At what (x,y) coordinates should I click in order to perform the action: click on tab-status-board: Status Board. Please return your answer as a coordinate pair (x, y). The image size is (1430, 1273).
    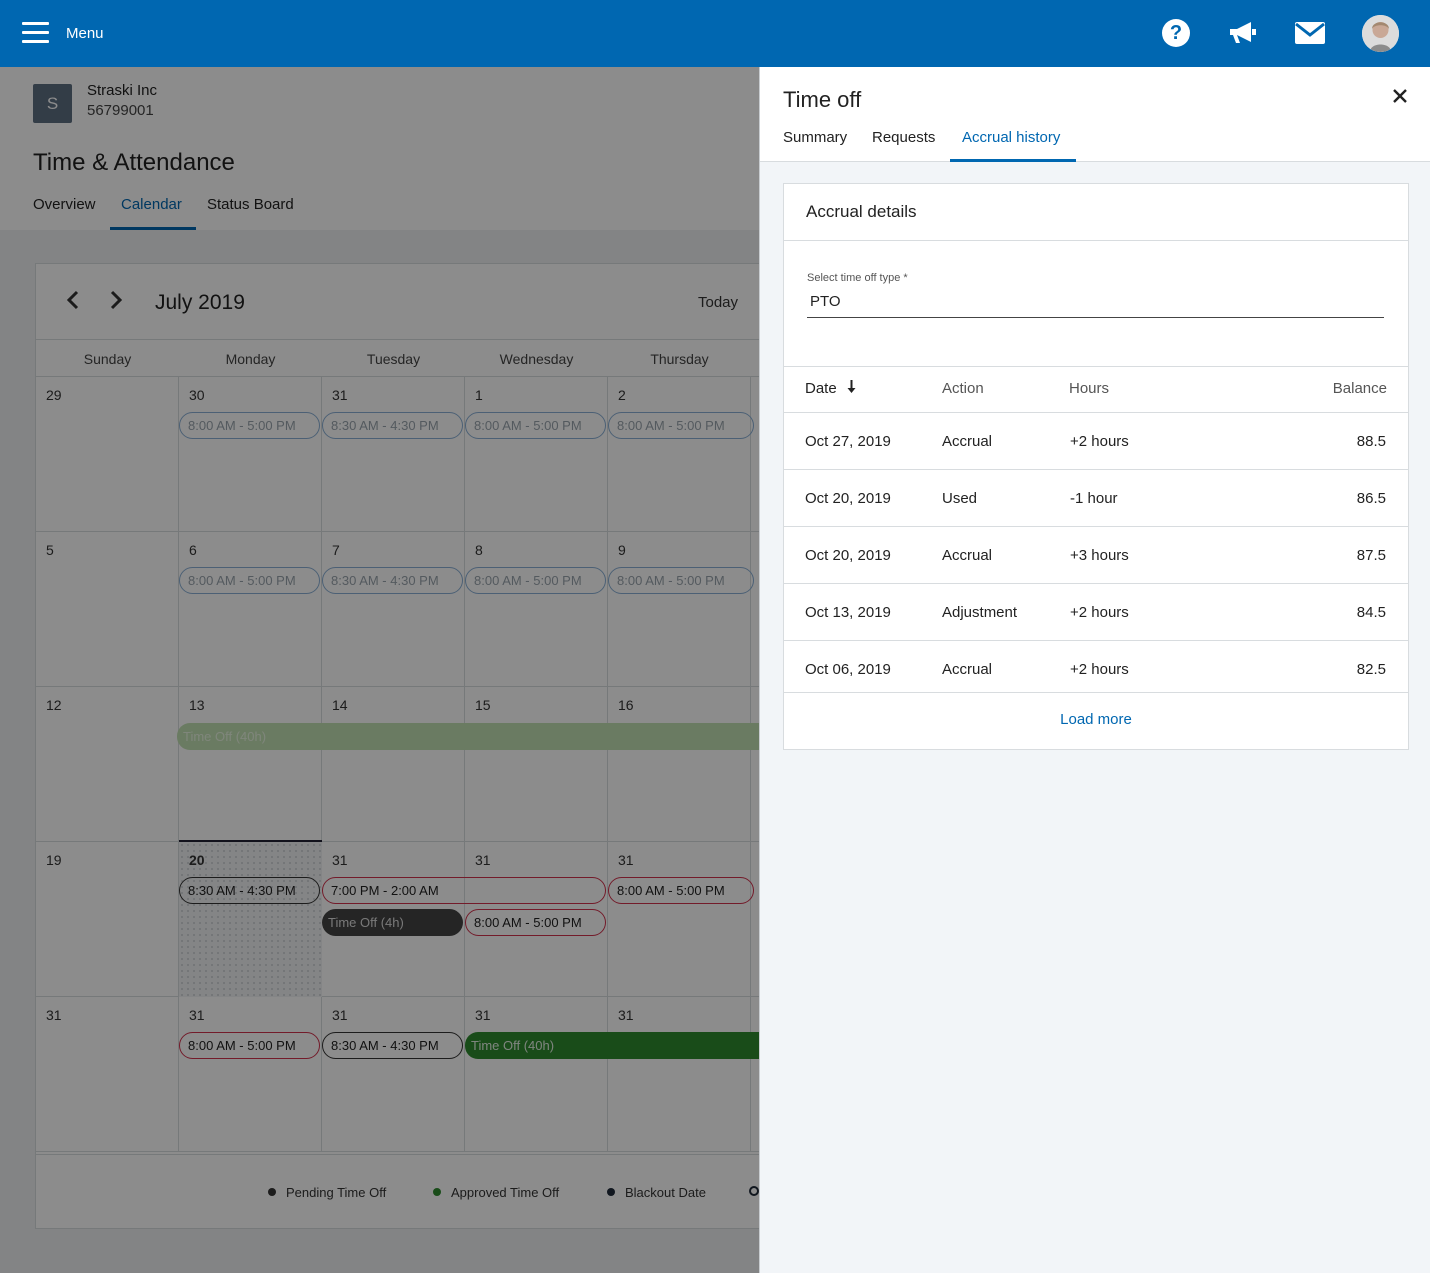
    Looking at the image, I should click on (250, 204).